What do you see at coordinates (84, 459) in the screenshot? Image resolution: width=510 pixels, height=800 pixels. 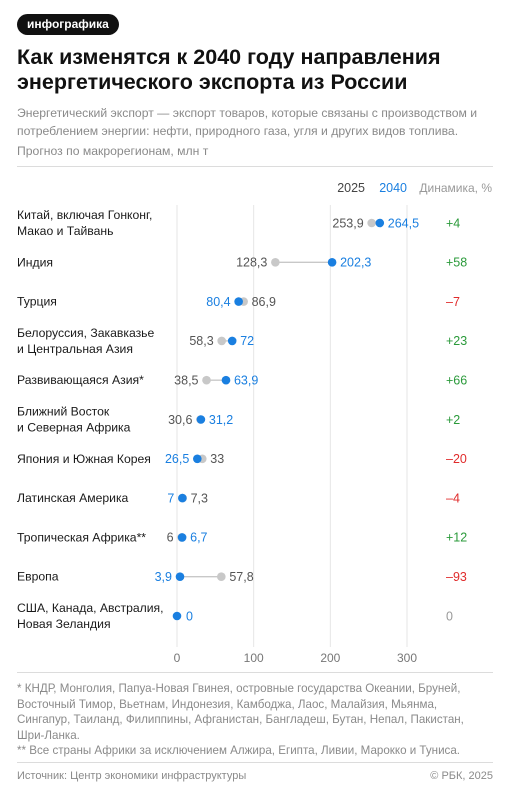 I see `row-label: Япония и Южная Корея` at bounding box center [84, 459].